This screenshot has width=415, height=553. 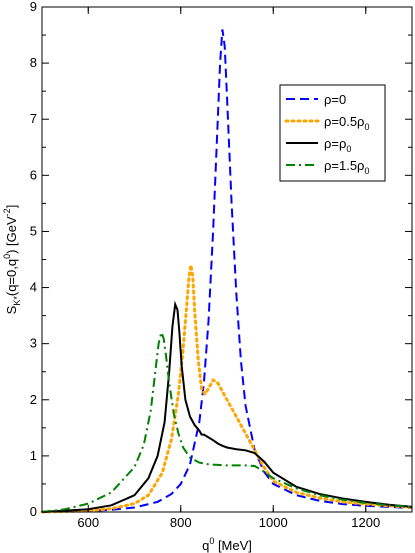 What do you see at coordinates (33, 287) in the screenshot?
I see `y-tick-label: 4` at bounding box center [33, 287].